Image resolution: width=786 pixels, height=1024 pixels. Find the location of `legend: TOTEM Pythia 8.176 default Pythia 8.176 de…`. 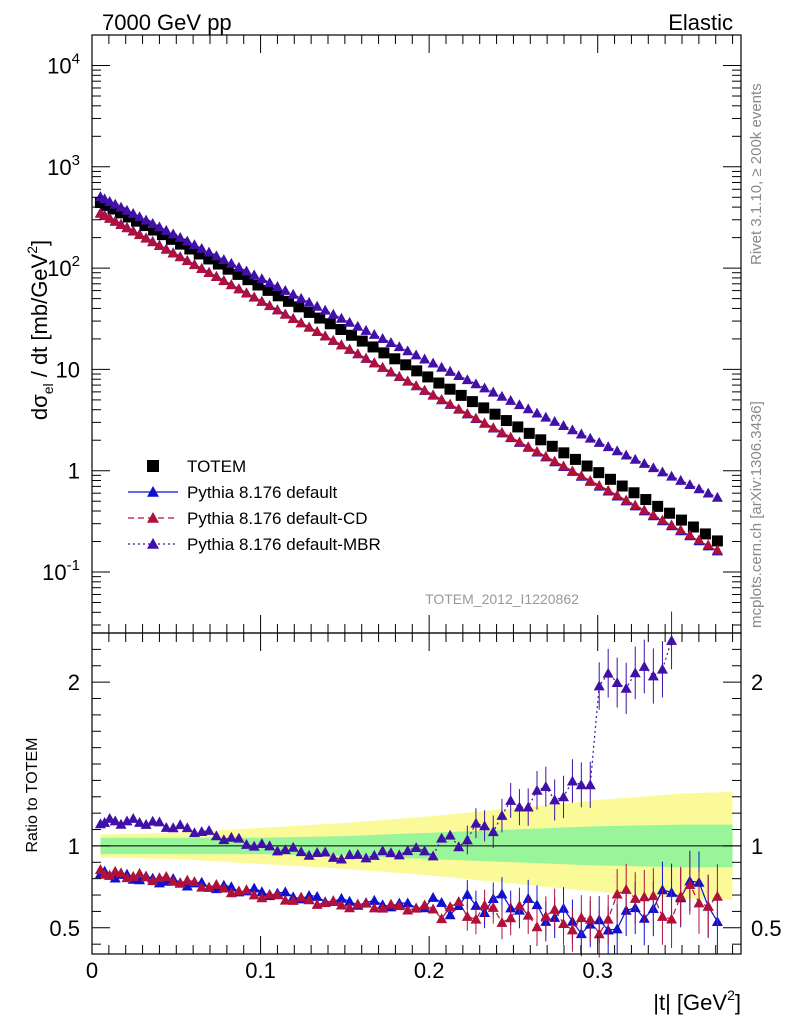

legend: TOTEM Pythia 8.176 default Pythia 8.176 de… is located at coordinates (254, 505).